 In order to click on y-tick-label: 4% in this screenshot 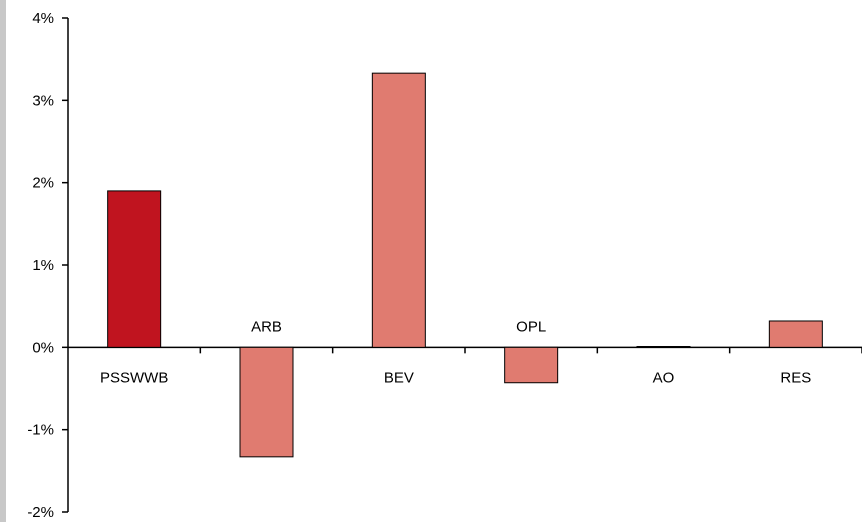, I will do `click(43, 18)`.